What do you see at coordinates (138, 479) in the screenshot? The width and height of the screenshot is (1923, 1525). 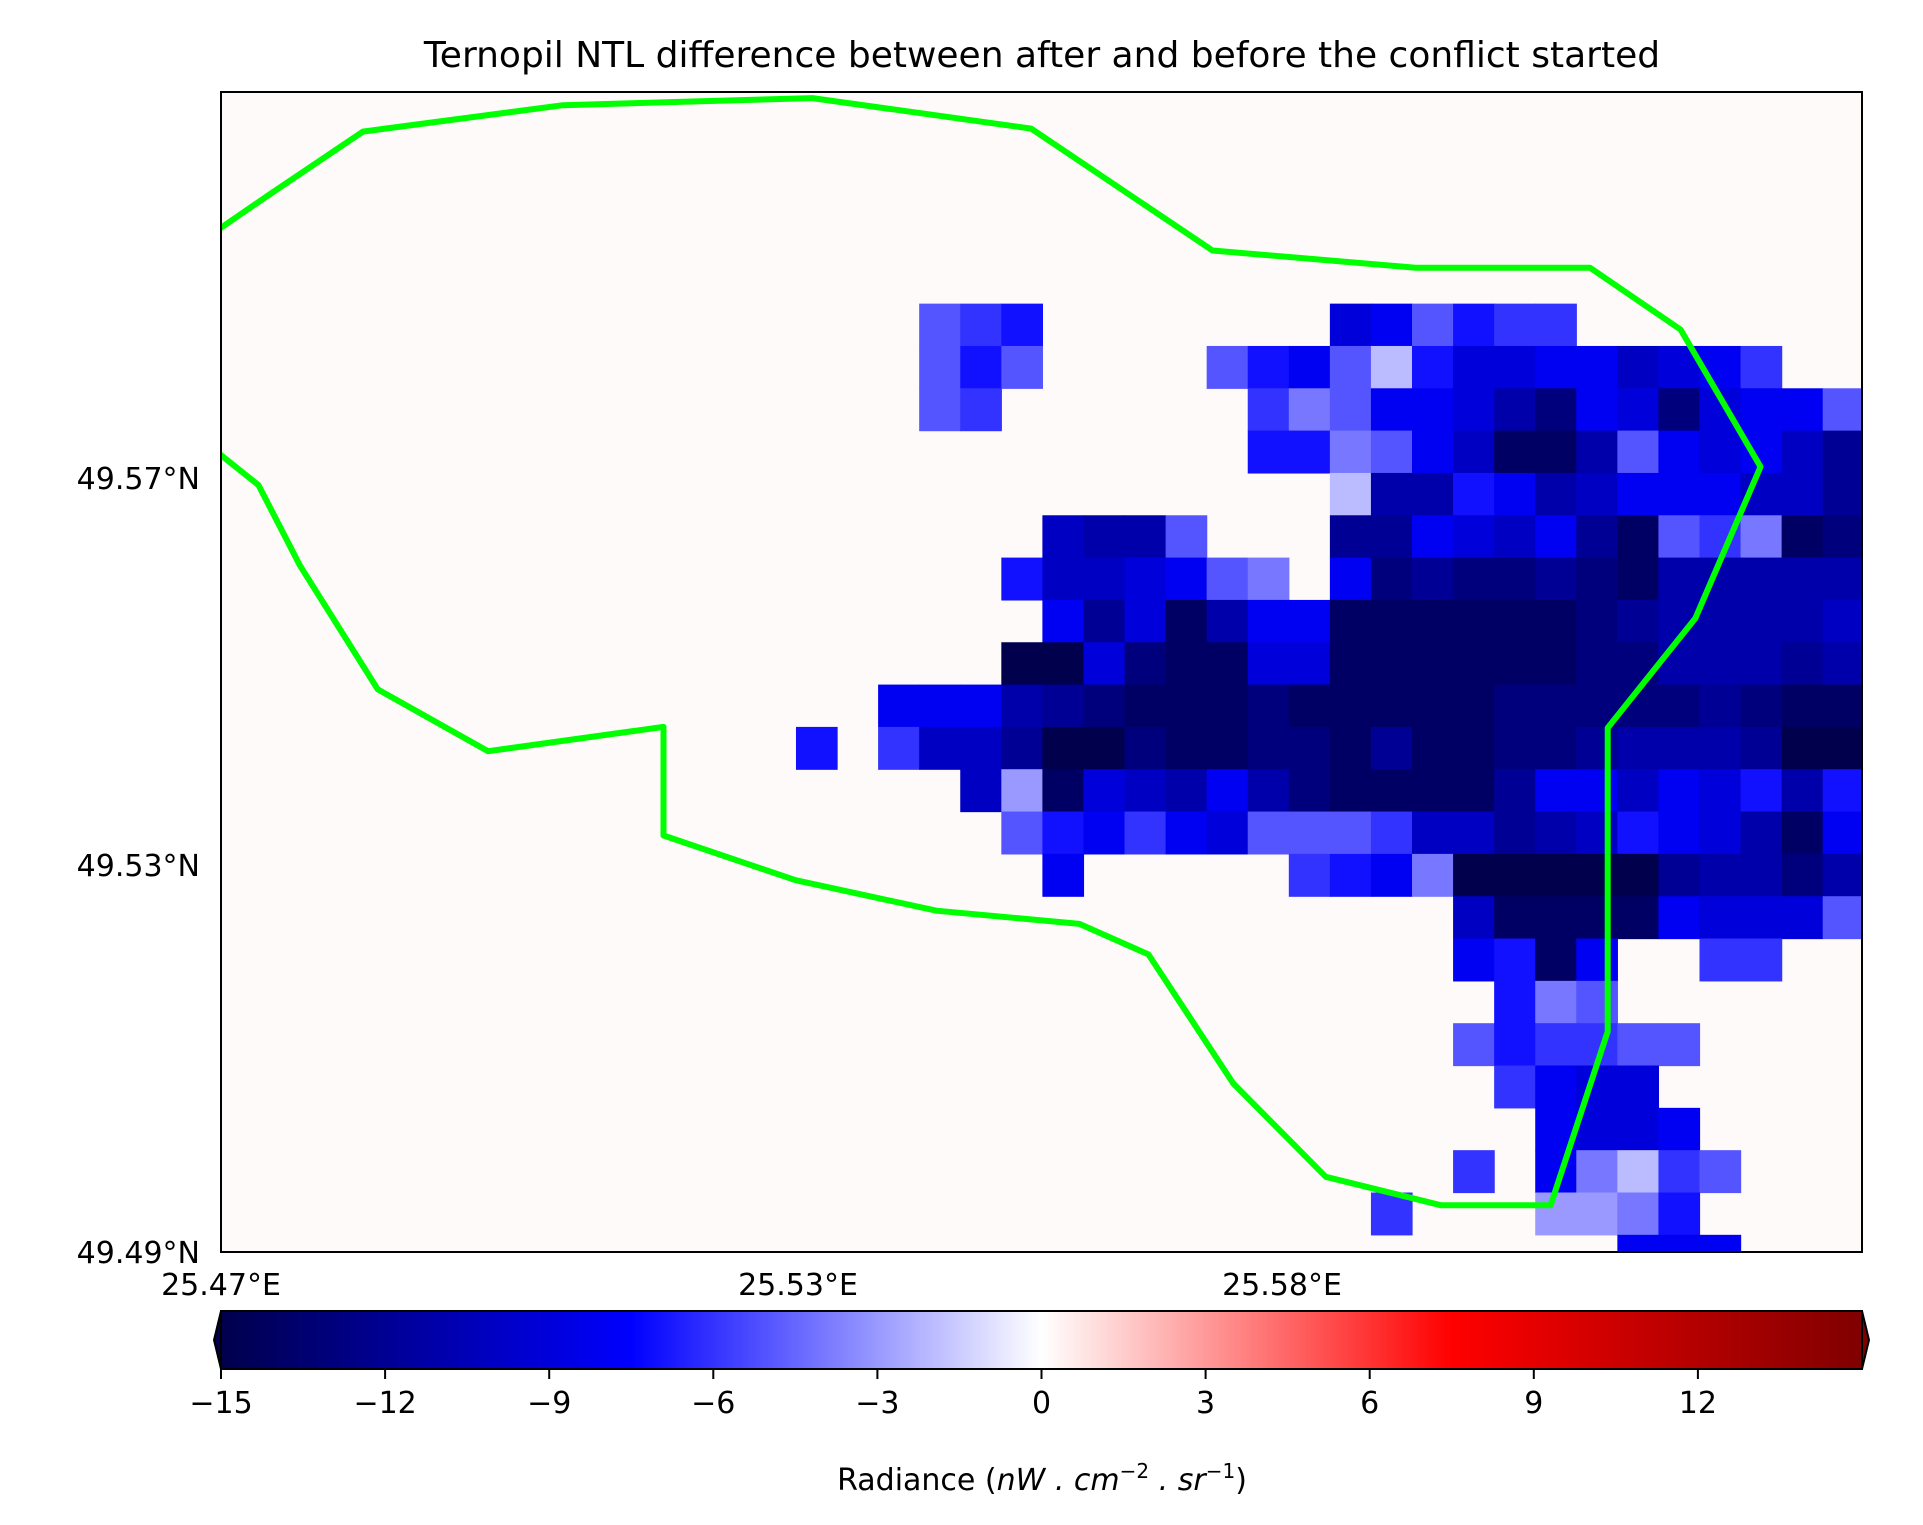 I see `lat-tick-label: 49.57°N` at bounding box center [138, 479].